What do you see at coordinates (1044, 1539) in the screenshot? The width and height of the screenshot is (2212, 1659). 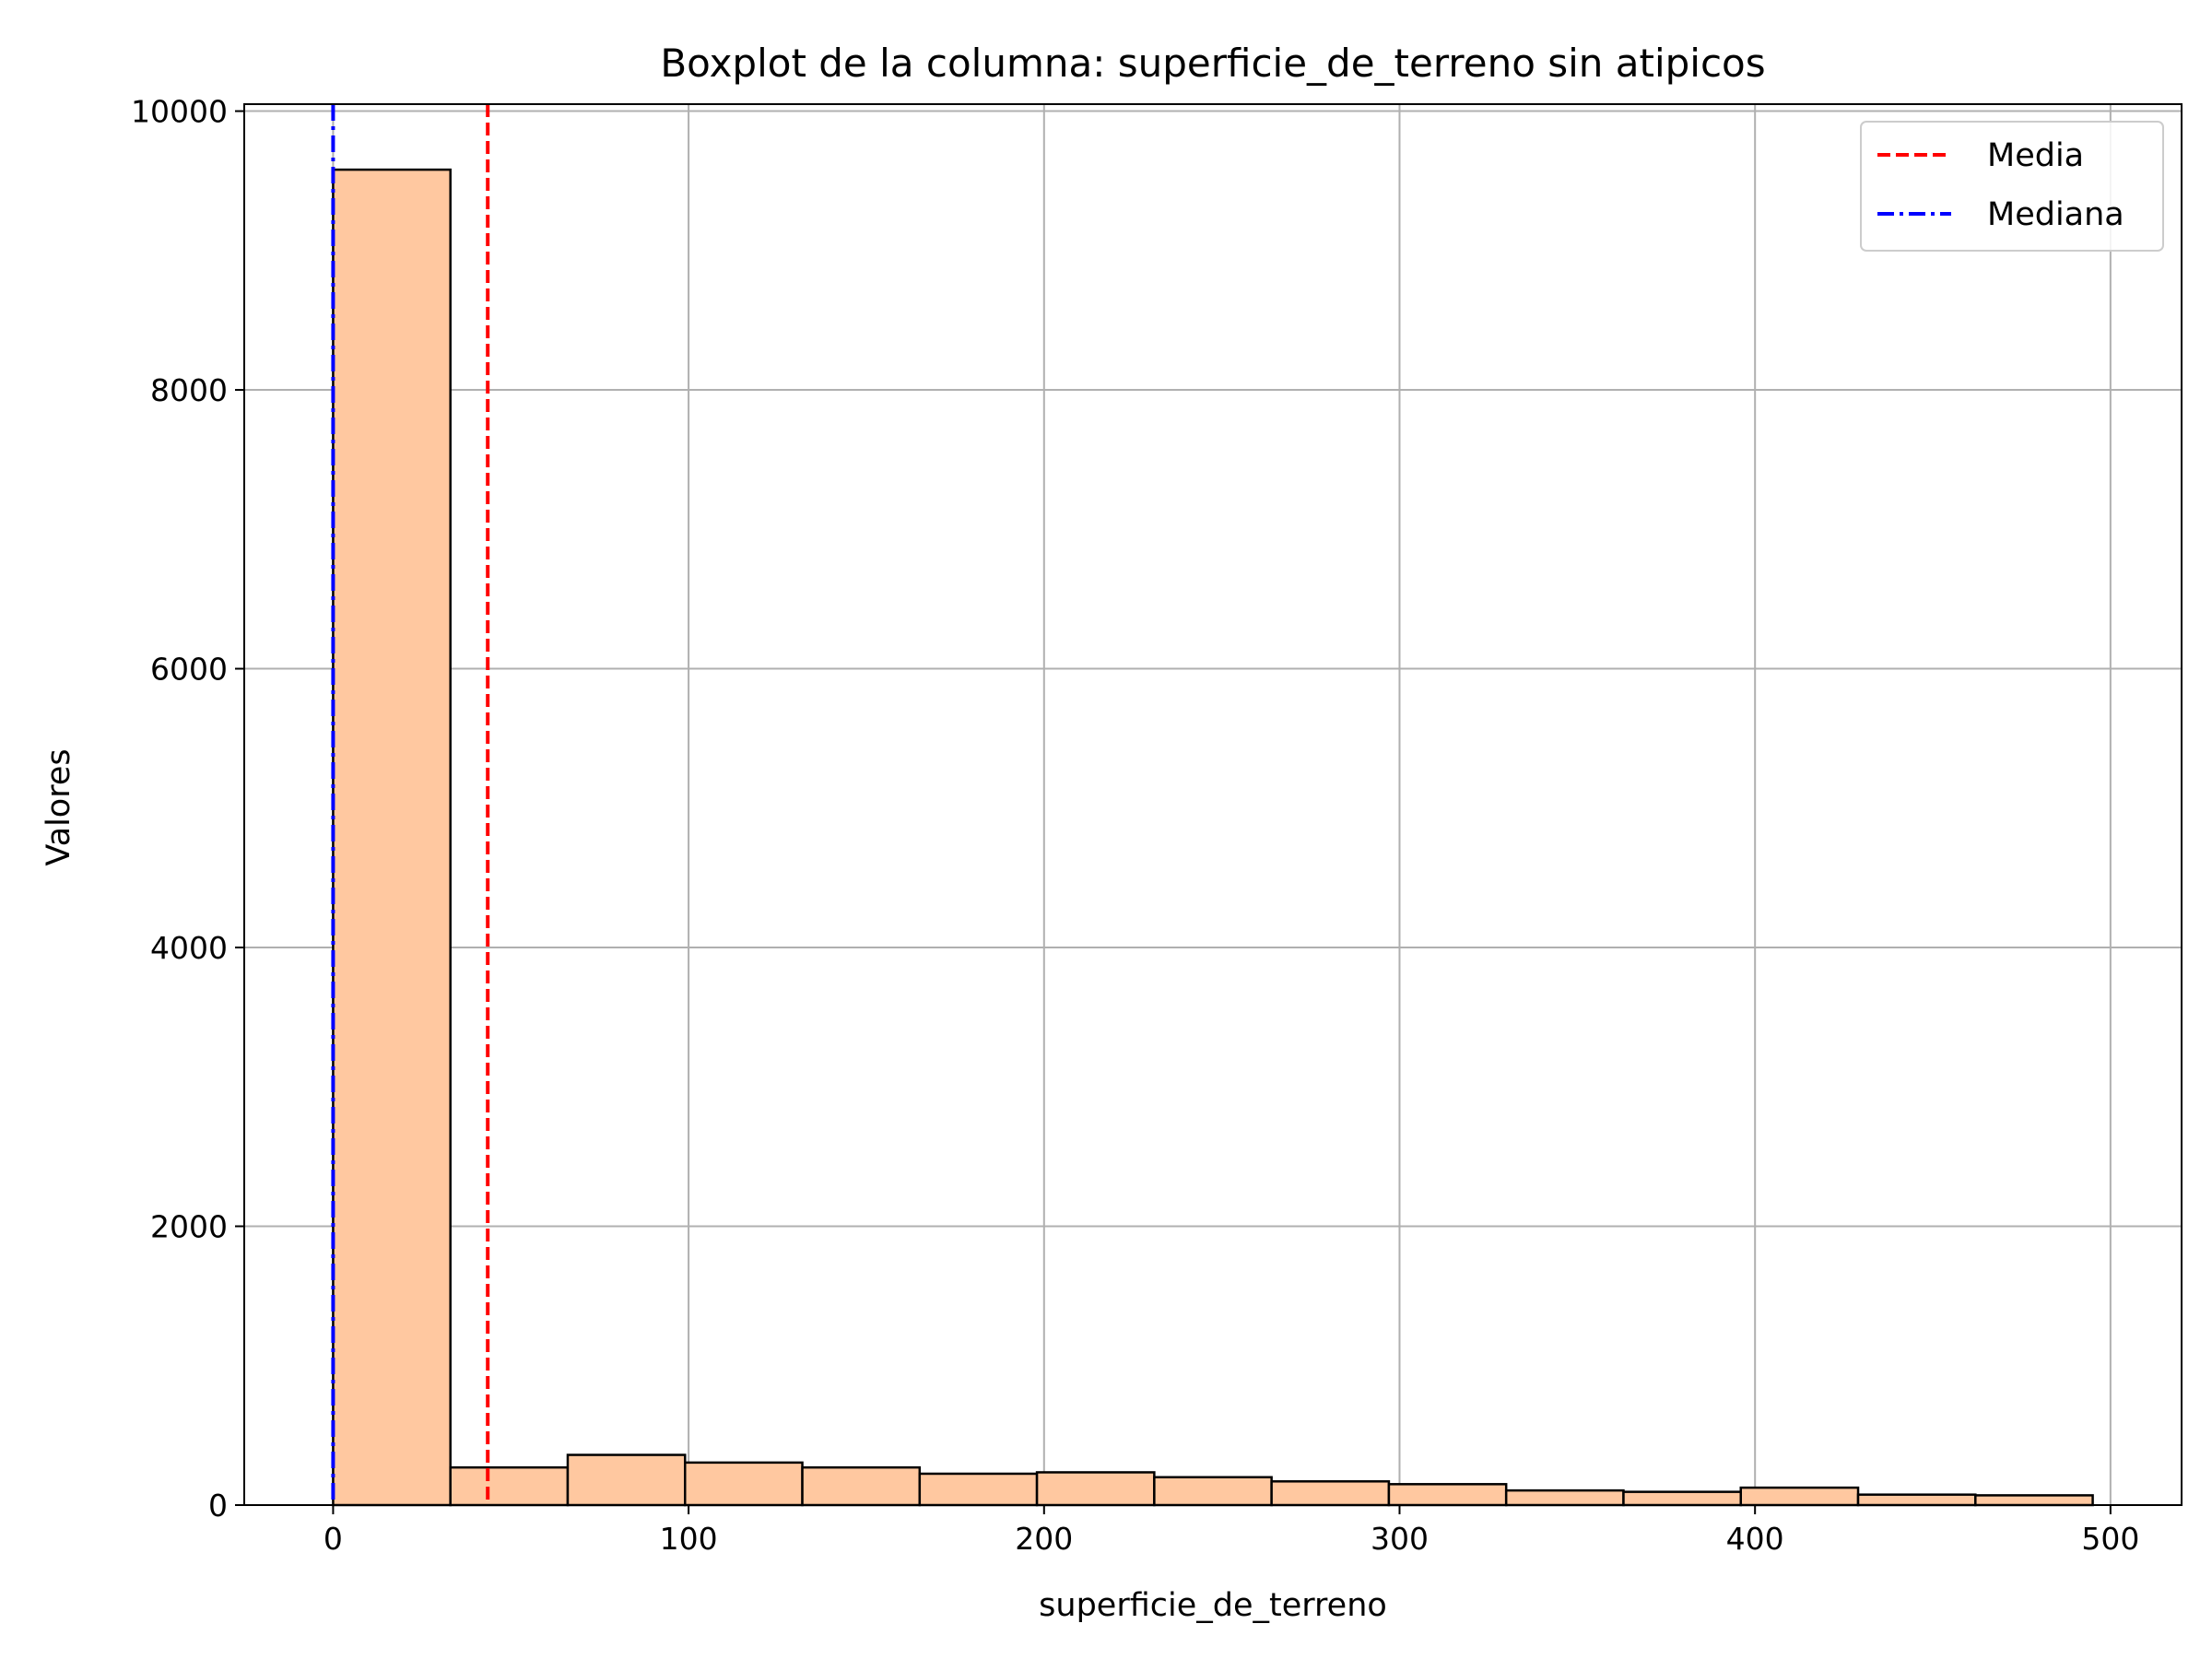 I see `x-tick-label: 200` at bounding box center [1044, 1539].